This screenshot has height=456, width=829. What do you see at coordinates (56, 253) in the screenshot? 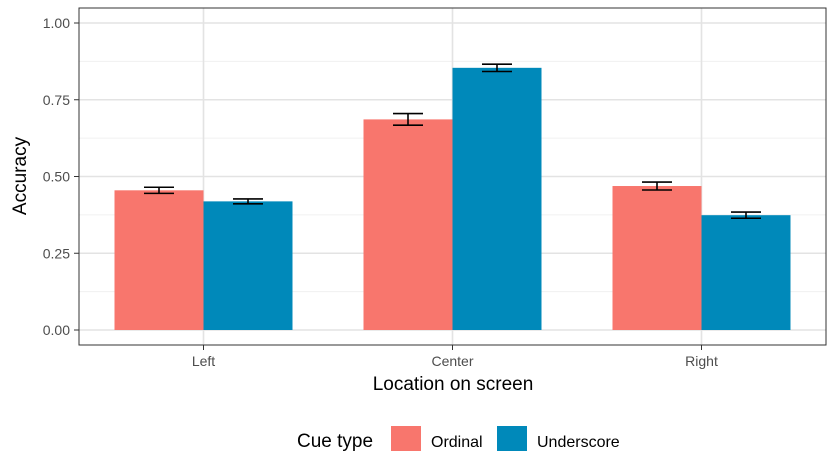
I see `y-tick-label: 0.25` at bounding box center [56, 253].